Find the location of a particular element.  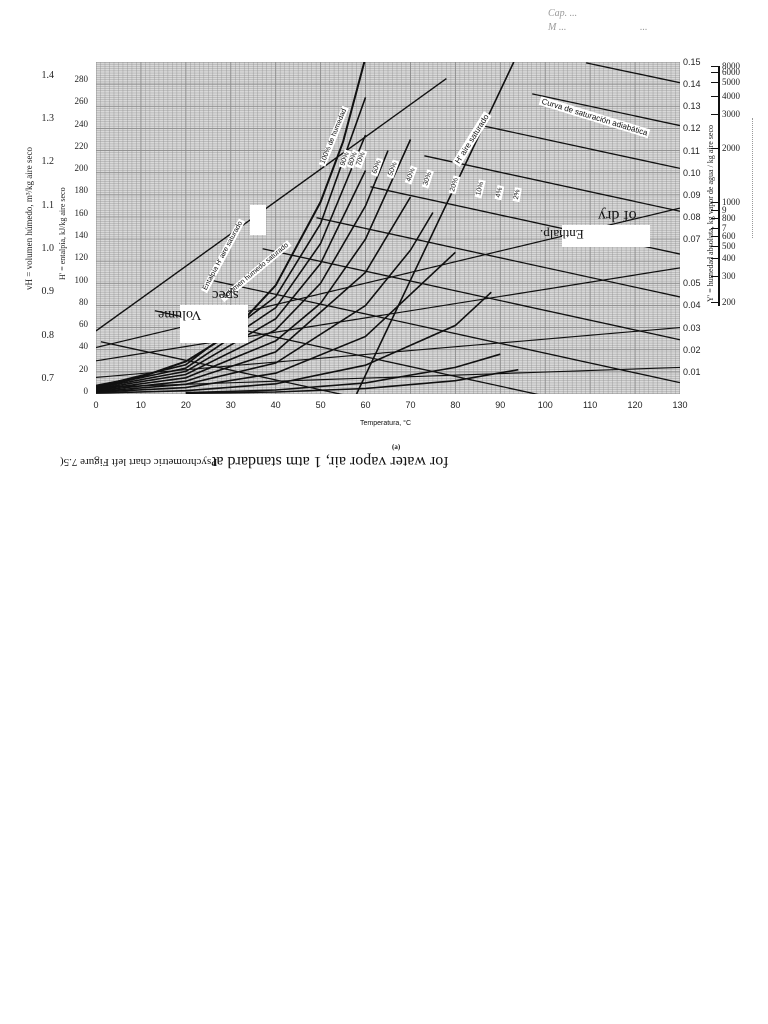

log-scale-label: 3000 is located at coordinates (731, 114).